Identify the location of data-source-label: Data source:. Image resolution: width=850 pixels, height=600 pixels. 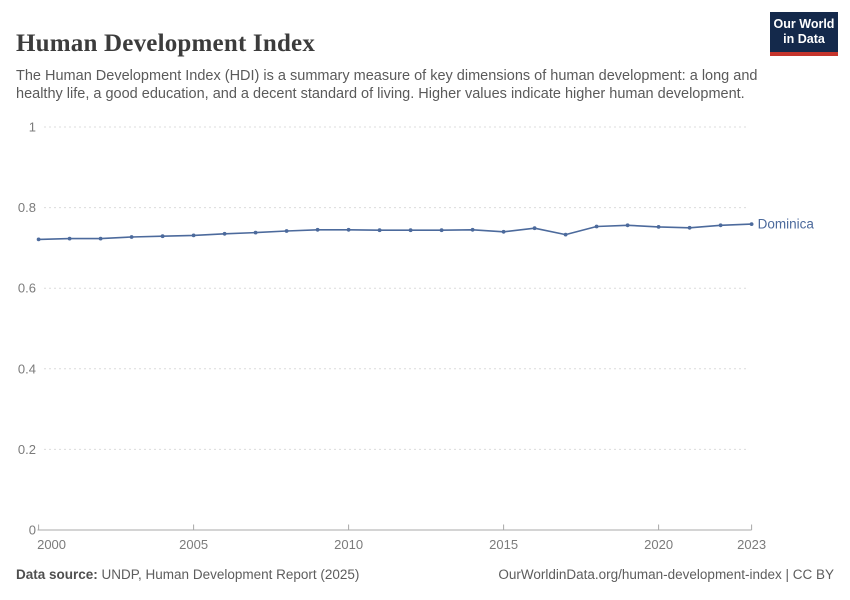
(57, 574).